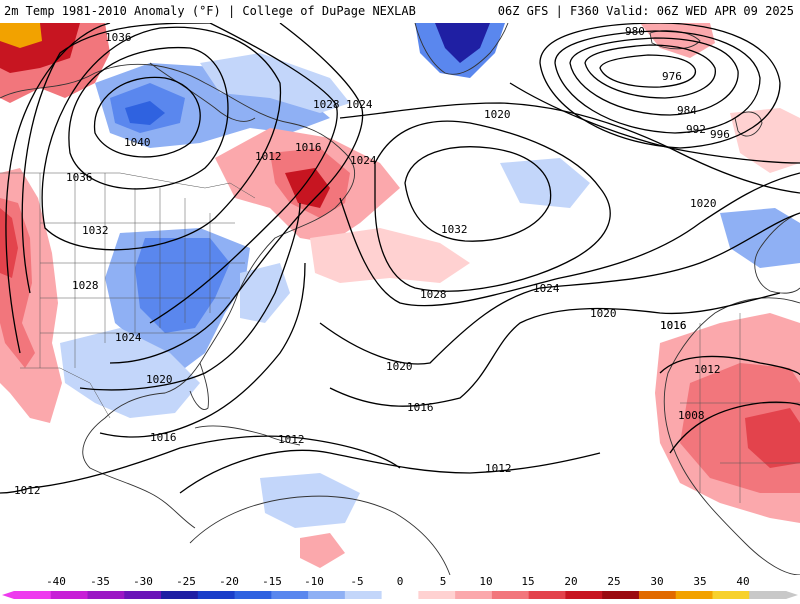 The height and width of the screenshot is (604, 800). I want to click on isobar-label: 984, so click(687, 110).